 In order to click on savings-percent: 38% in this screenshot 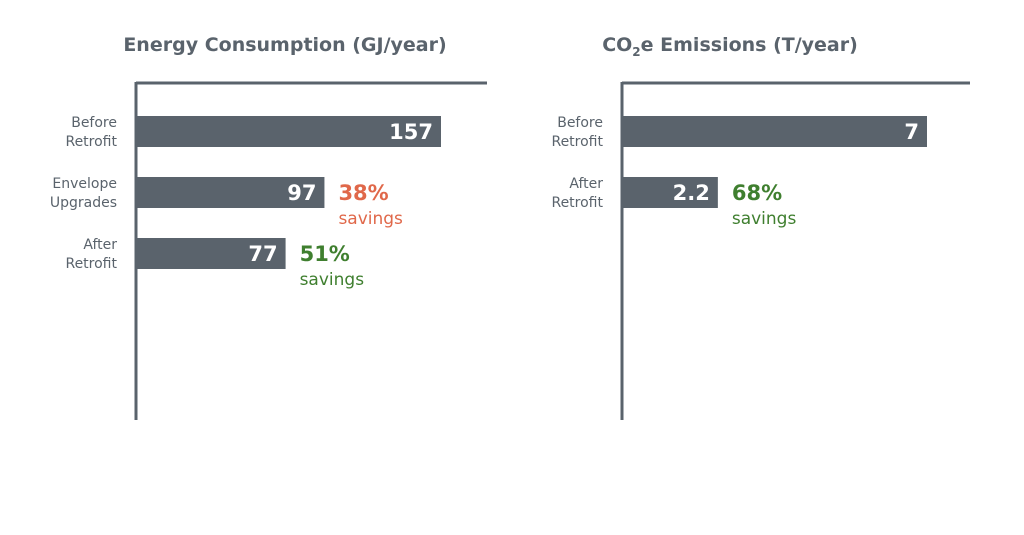, I will do `click(363, 193)`.